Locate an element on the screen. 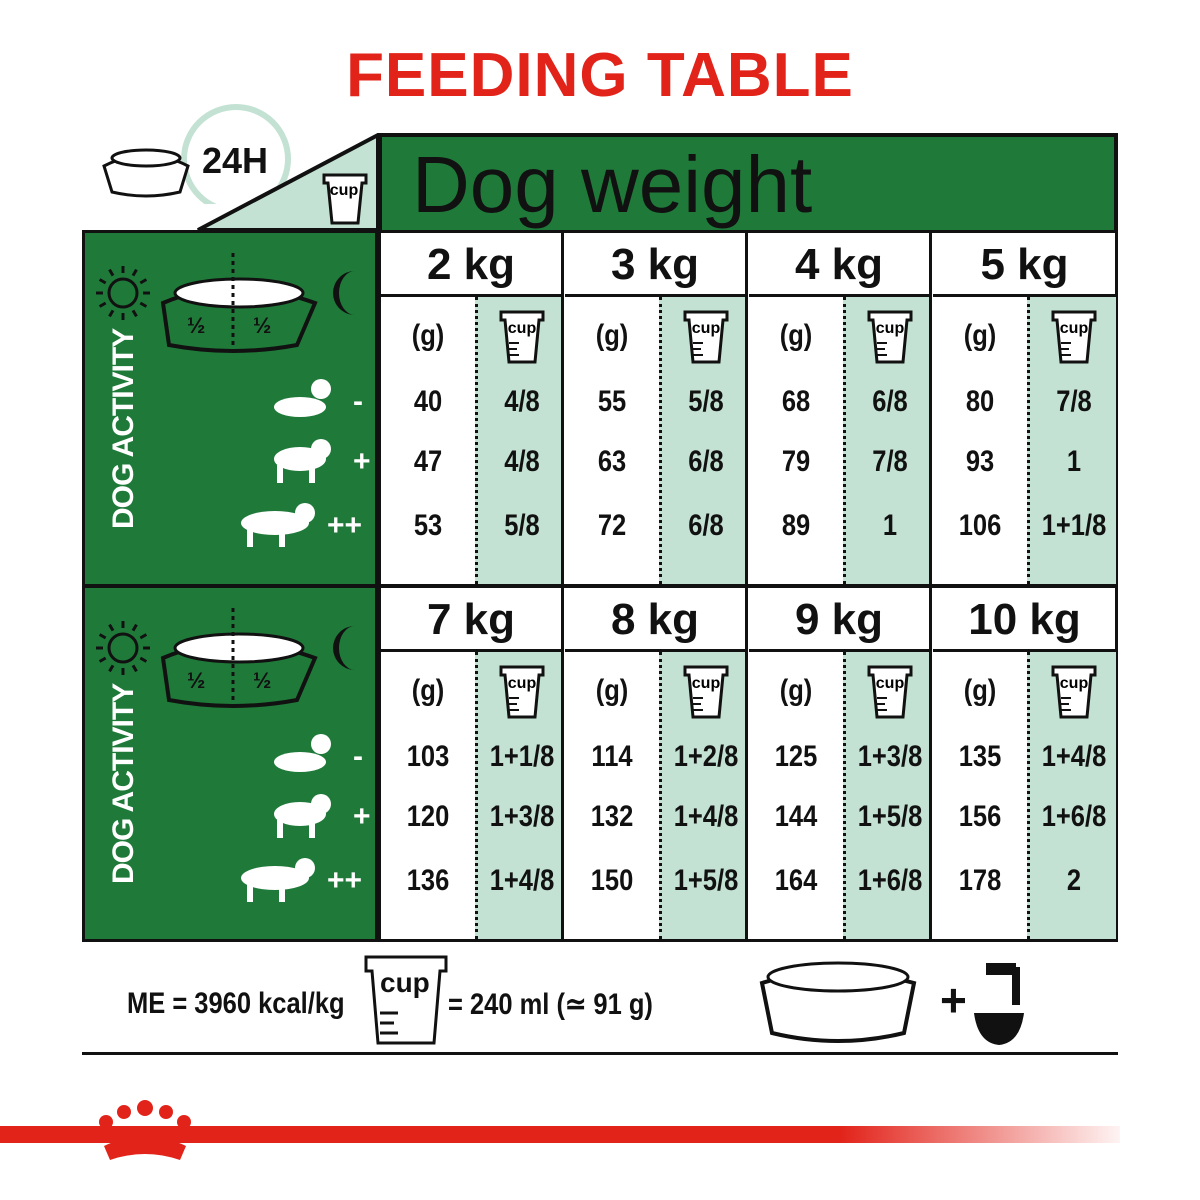 The height and width of the screenshot is (1200, 1200). weight-label: 2 kg is located at coordinates (471, 265).